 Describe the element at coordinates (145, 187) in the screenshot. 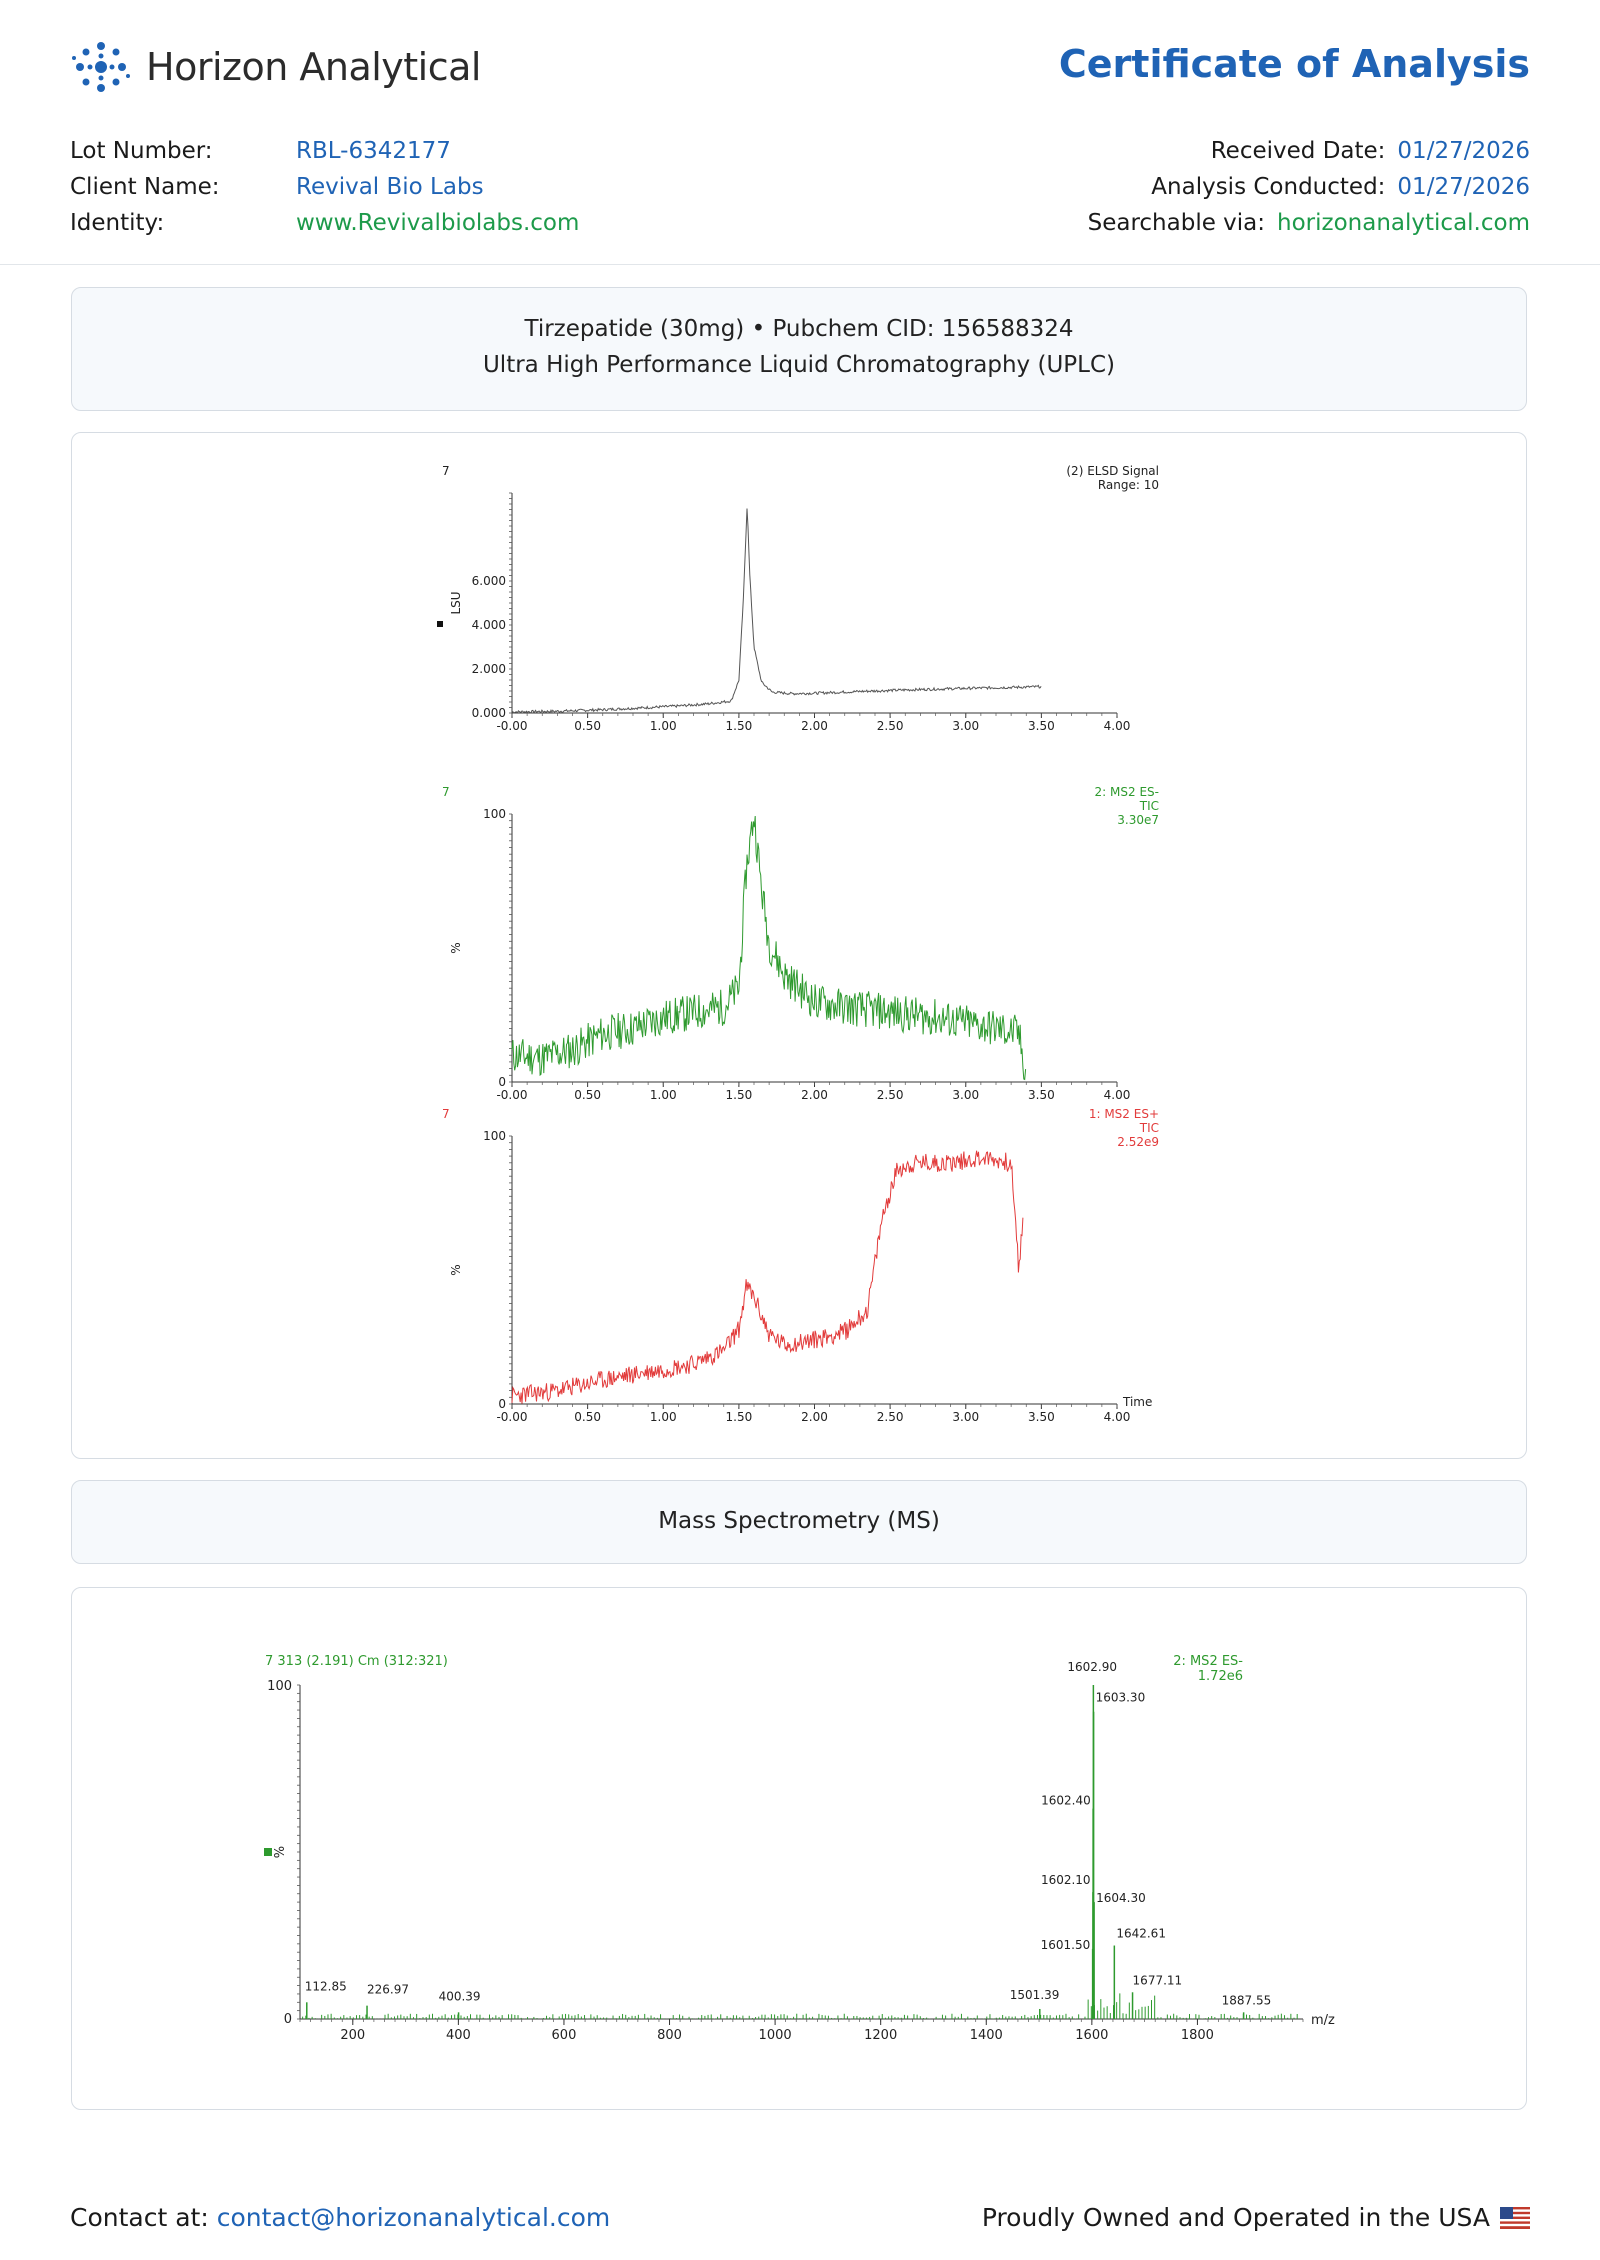

I see `client-name-label: Client Name:` at that location.